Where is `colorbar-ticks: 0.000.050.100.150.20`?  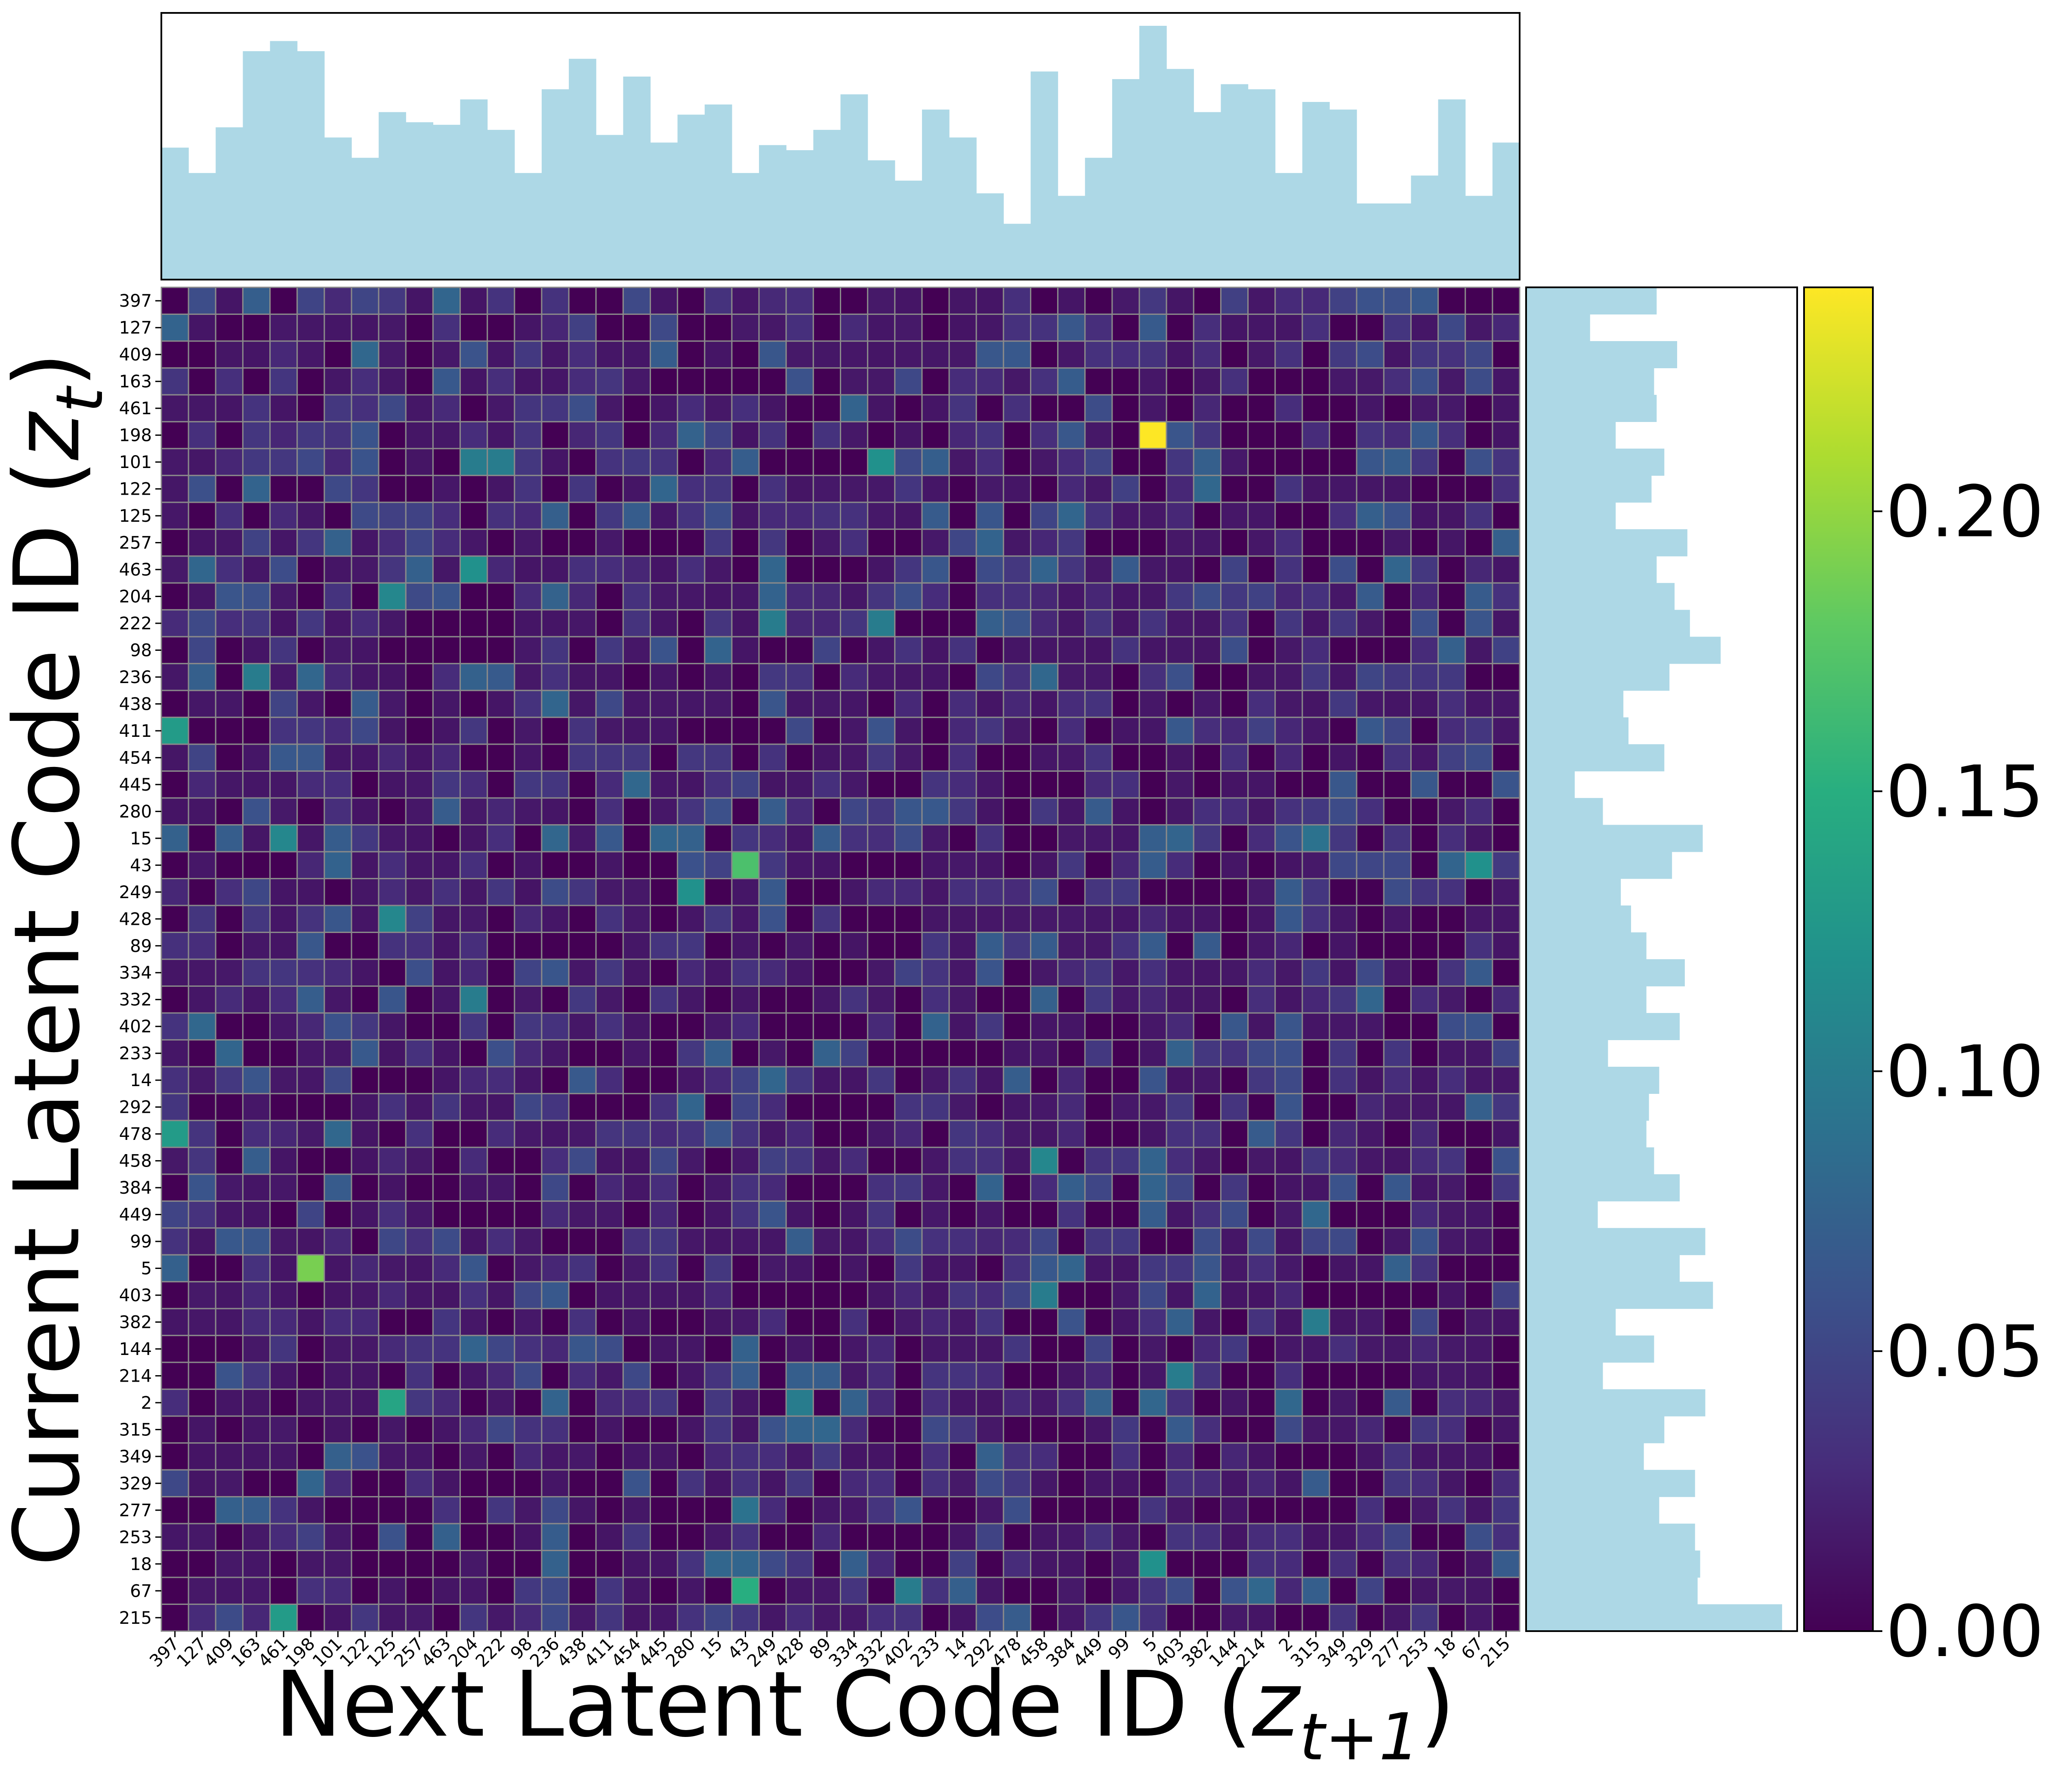
colorbar-ticks: 0.000.050.100.150.20 is located at coordinates (1959, 1072).